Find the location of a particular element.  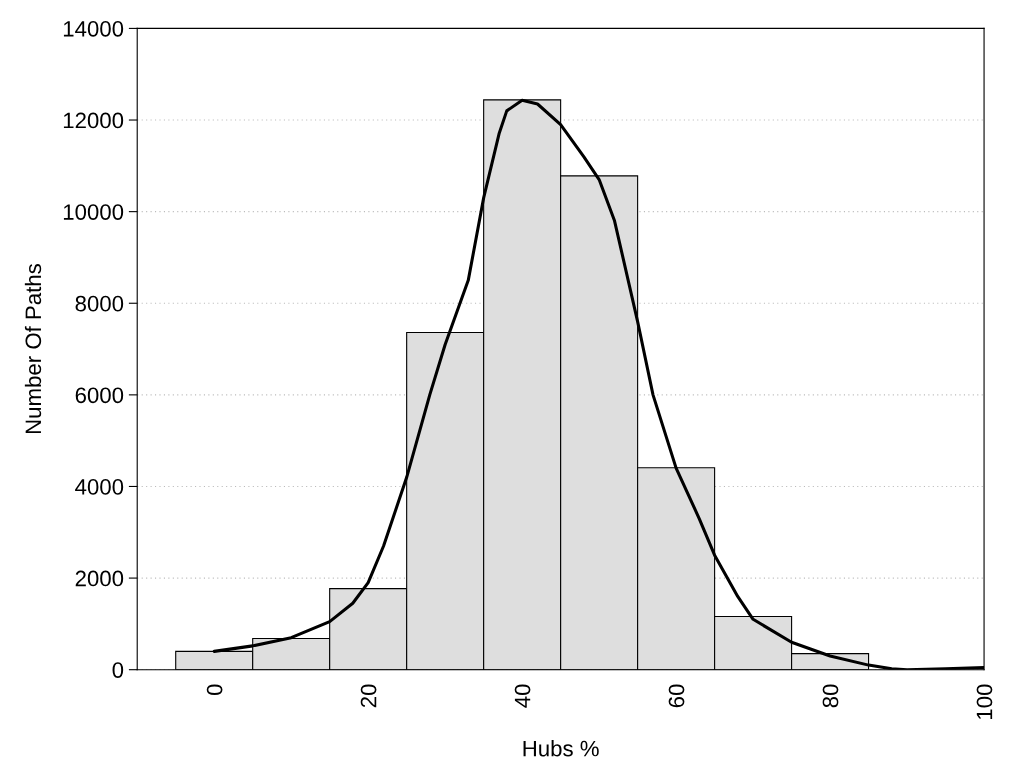

x-tick-label: 100 is located at coordinates (984, 701).